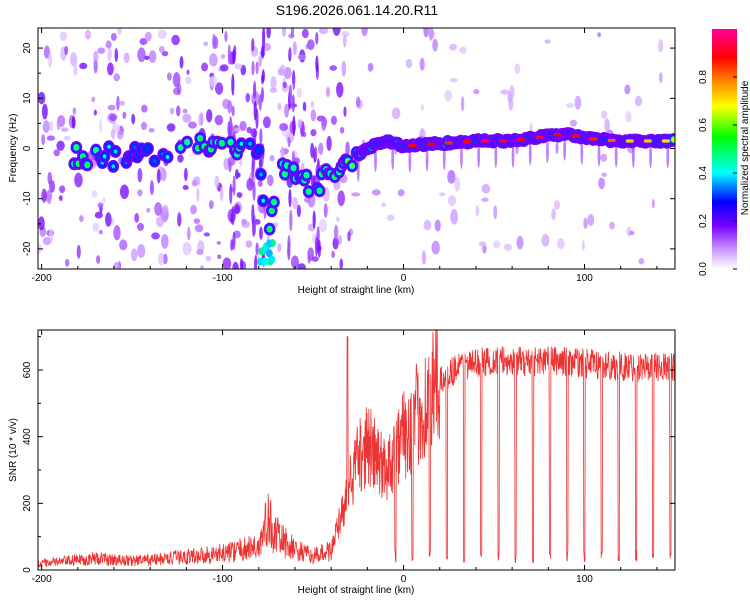 This screenshot has width=750, height=600. I want to click on spectrogram-y-tick-label: -20, so click(27, 248).